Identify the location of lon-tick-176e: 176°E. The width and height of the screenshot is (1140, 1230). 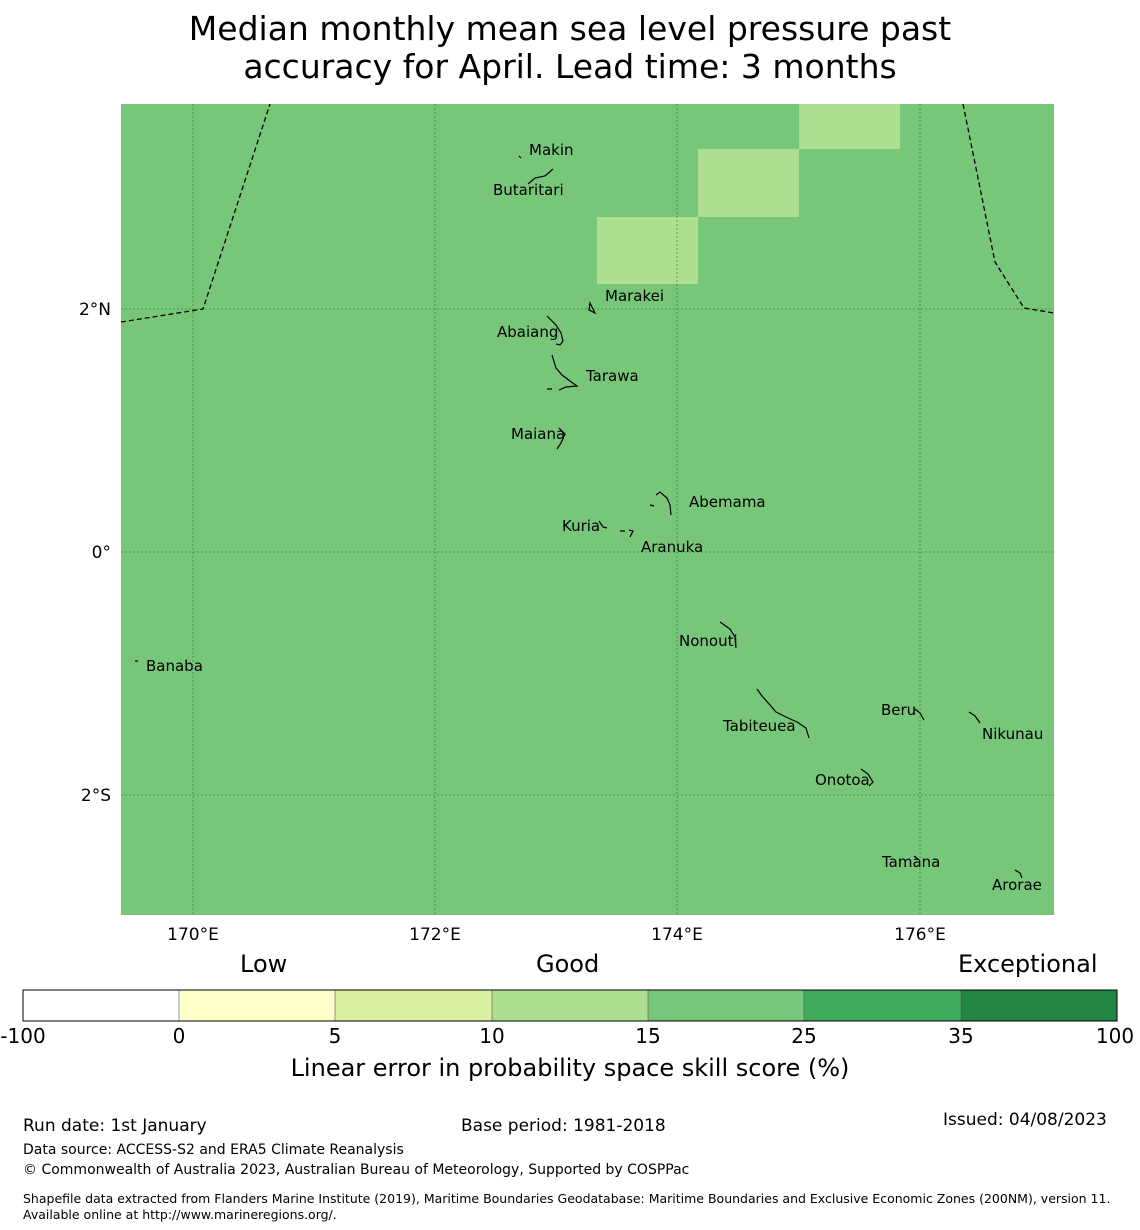
(920, 935).